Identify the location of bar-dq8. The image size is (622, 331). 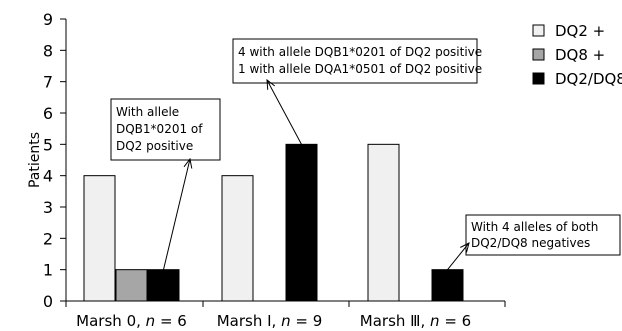
(131, 285).